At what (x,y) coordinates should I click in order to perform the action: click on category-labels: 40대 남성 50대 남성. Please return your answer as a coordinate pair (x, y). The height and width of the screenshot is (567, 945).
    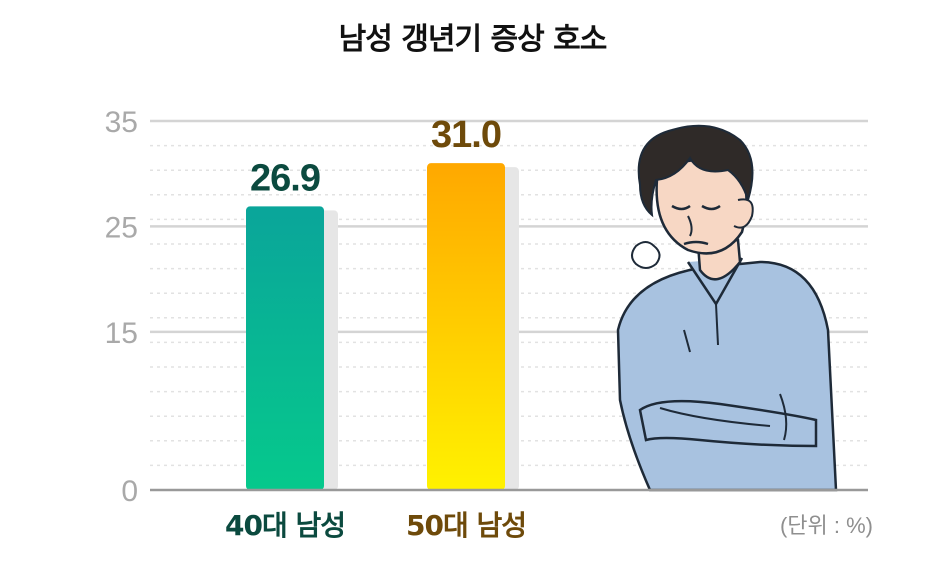
    Looking at the image, I should click on (376, 525).